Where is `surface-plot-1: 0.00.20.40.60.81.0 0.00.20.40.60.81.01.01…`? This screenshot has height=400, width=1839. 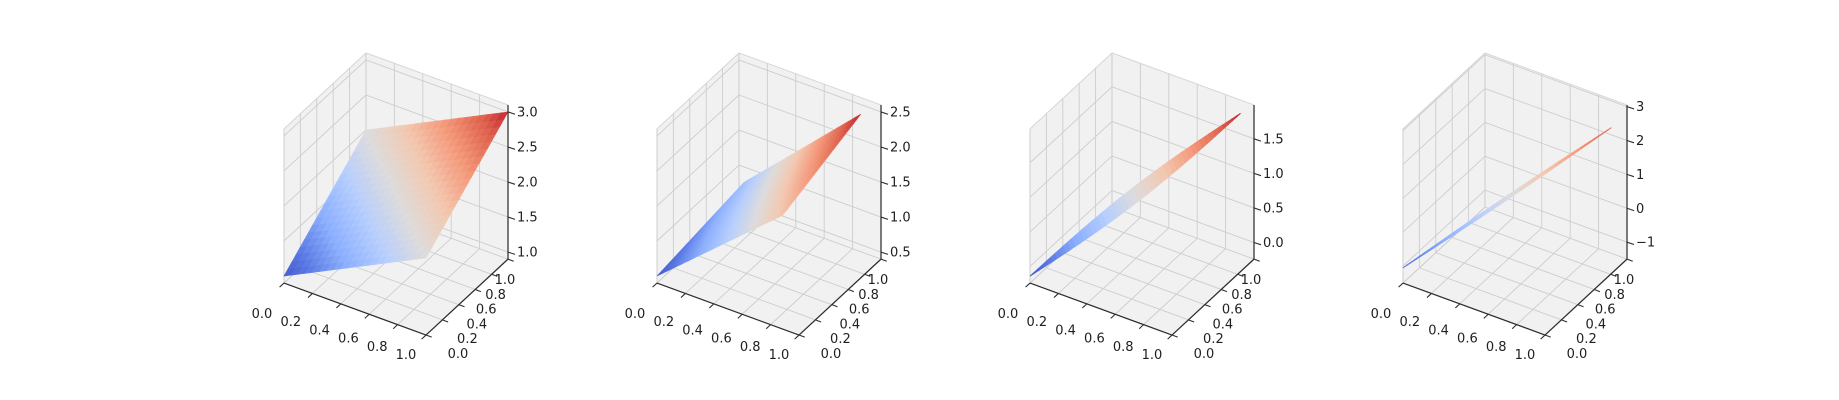 surface-plot-1: 0.00.20.40.60.81.0 0.00.20.40.60.81.01.01… is located at coordinates (395, 207).